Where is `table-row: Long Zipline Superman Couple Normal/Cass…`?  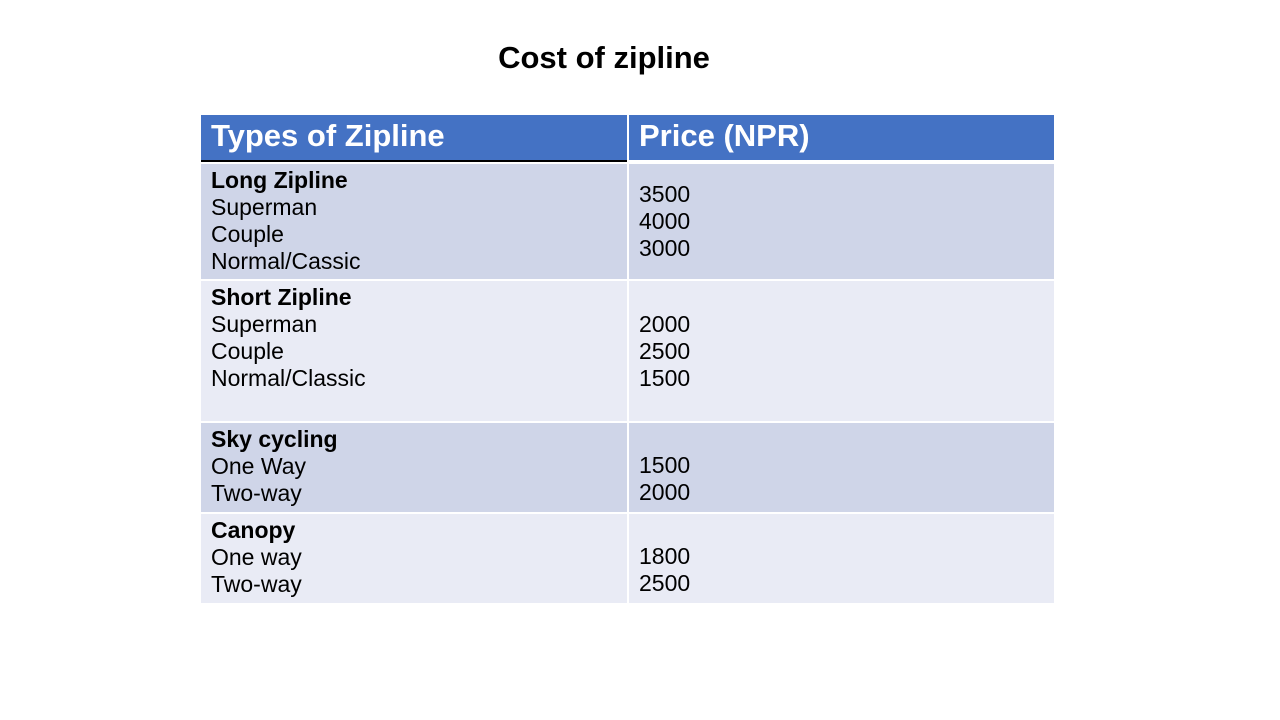
table-row: Long Zipline Superman Couple Normal/Cass… is located at coordinates (627, 220).